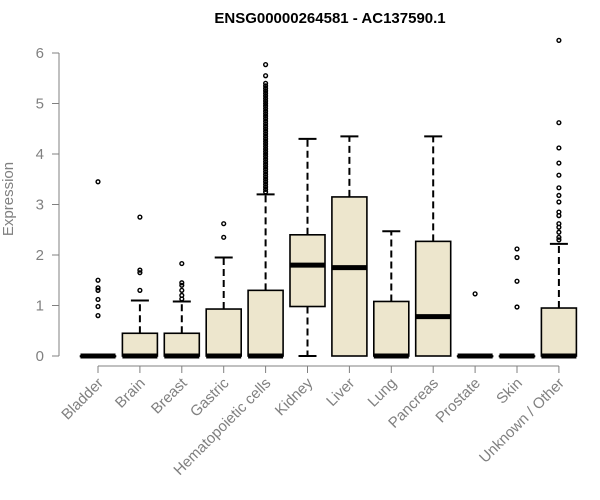 This screenshot has height=500, width=600. What do you see at coordinates (265, 210) in the screenshot?
I see `box-hematopoietic-cells` at bounding box center [265, 210].